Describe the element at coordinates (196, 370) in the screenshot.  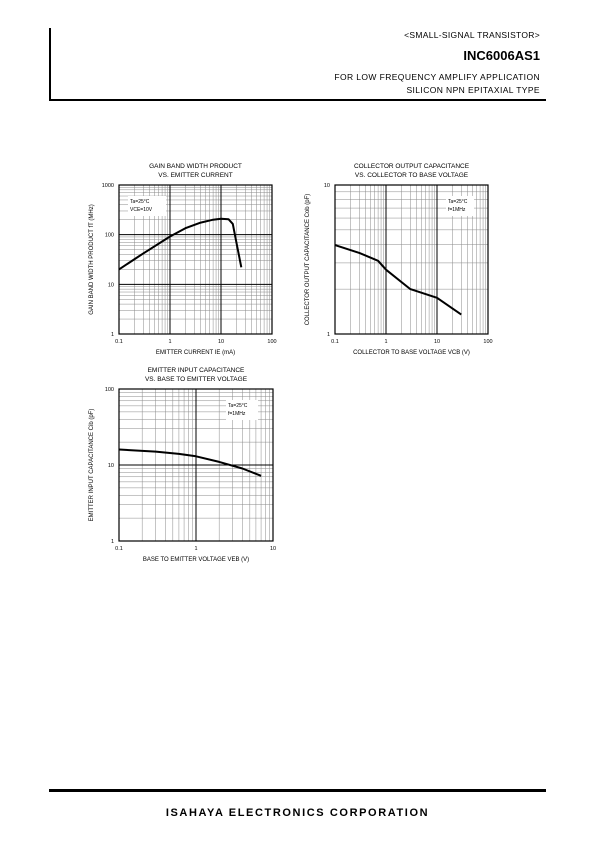
I see `chart-title: EMITTER INPUT CAPACITANCE` at that location.